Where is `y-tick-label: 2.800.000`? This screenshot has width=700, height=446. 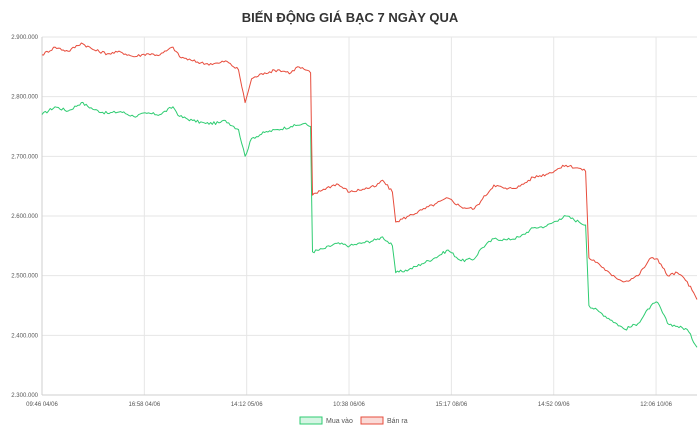 y-tick-label: 2.800.000 is located at coordinates (24, 98).